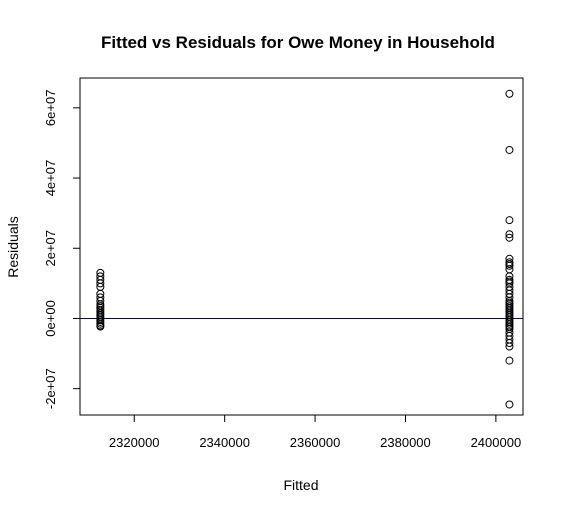 Image resolution: width=563 pixels, height=514 pixels. Describe the element at coordinates (300, 485) in the screenshot. I see `x-axis-label: Fitted` at that location.